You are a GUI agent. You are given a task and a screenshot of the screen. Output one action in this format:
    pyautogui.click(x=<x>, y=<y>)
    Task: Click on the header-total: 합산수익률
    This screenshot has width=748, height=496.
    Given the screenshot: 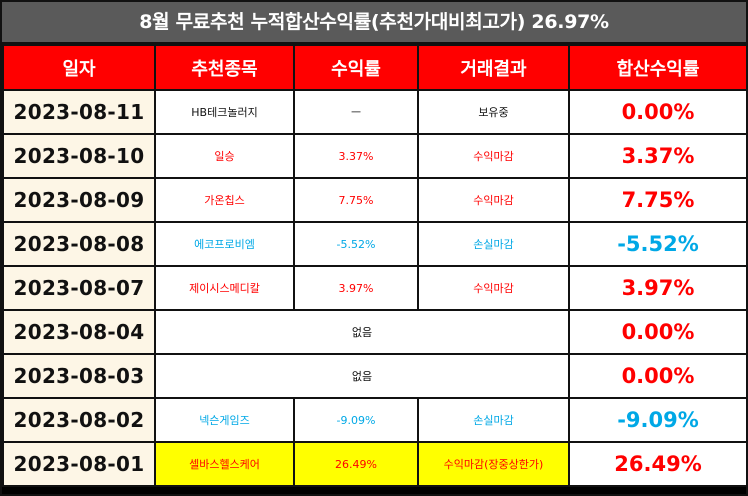 What is the action you would take?
    pyautogui.click(x=658, y=67)
    